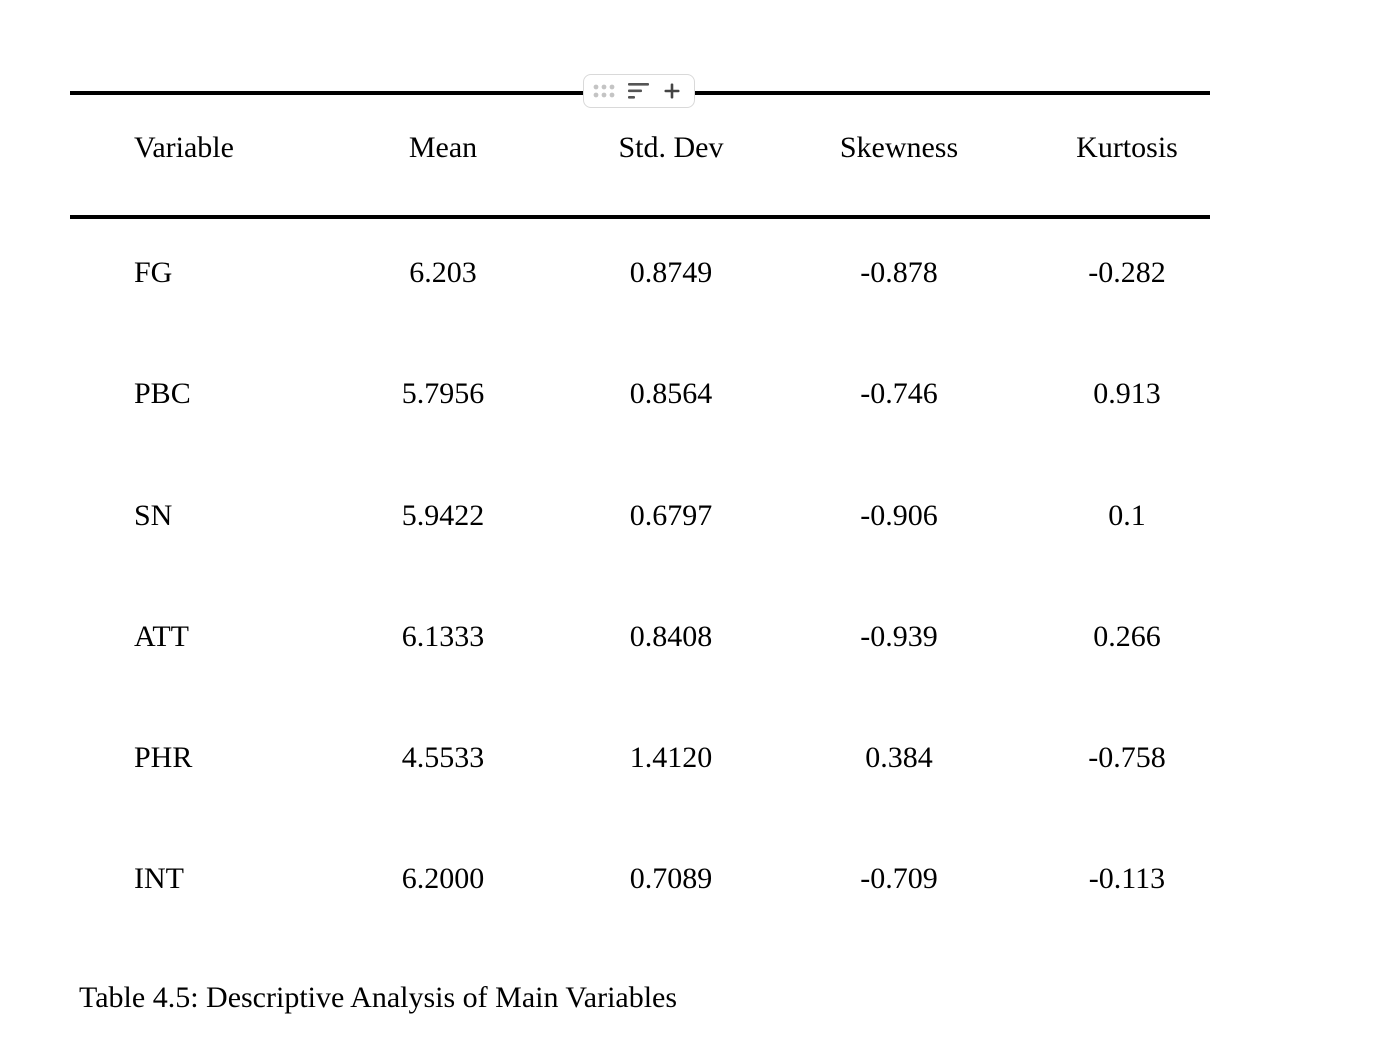 The width and height of the screenshot is (1376, 1058). Describe the element at coordinates (443, 757) in the screenshot. I see `cell-mean: 4.5533` at that location.